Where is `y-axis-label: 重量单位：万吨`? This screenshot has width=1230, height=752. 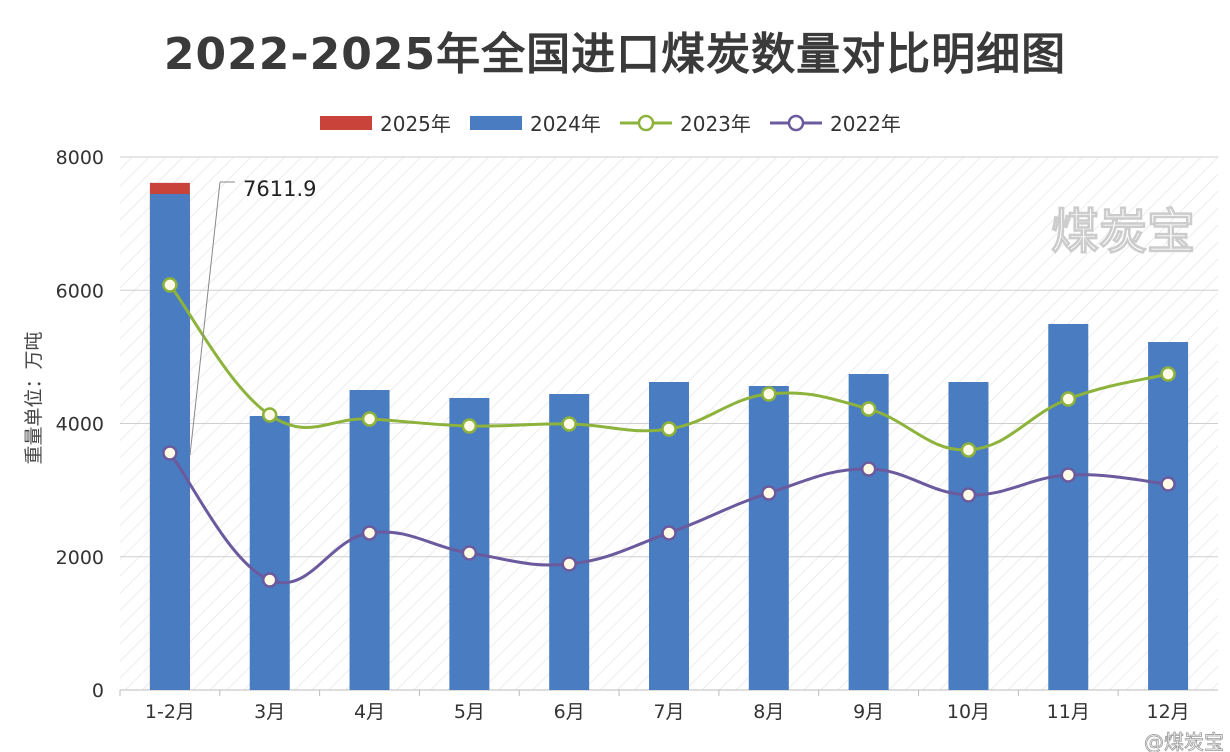
y-axis-label: 重量单位：万吨 is located at coordinates (34, 397).